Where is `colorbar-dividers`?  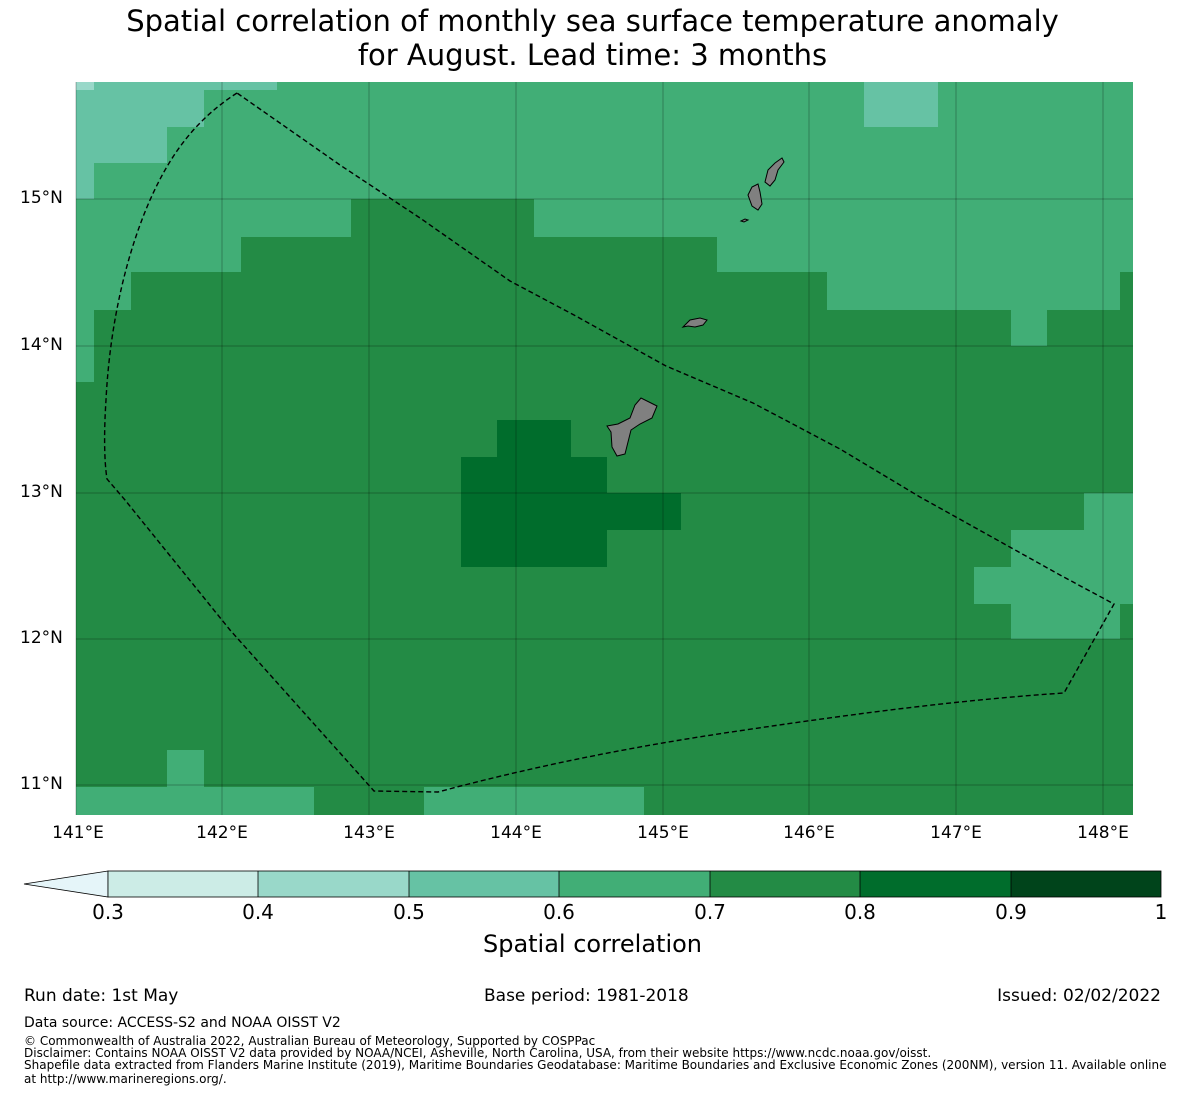
colorbar-dividers is located at coordinates (634, 884).